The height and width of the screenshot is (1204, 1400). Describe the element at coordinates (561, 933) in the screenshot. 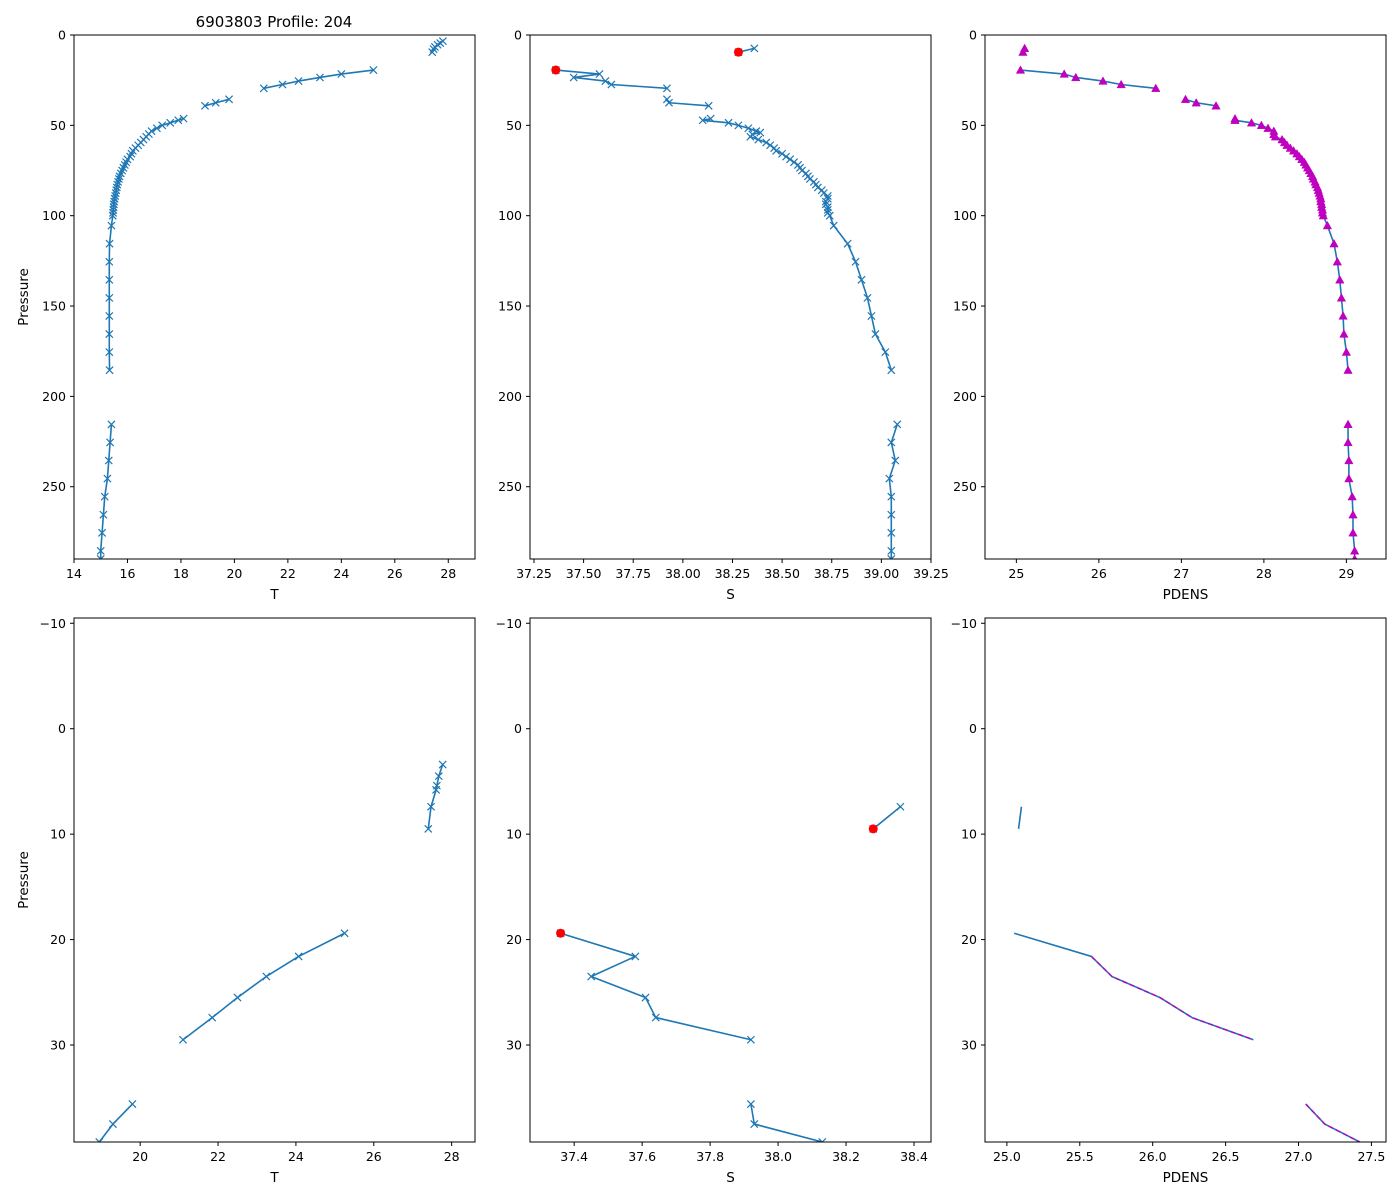

I see `flagged-point-marker` at that location.